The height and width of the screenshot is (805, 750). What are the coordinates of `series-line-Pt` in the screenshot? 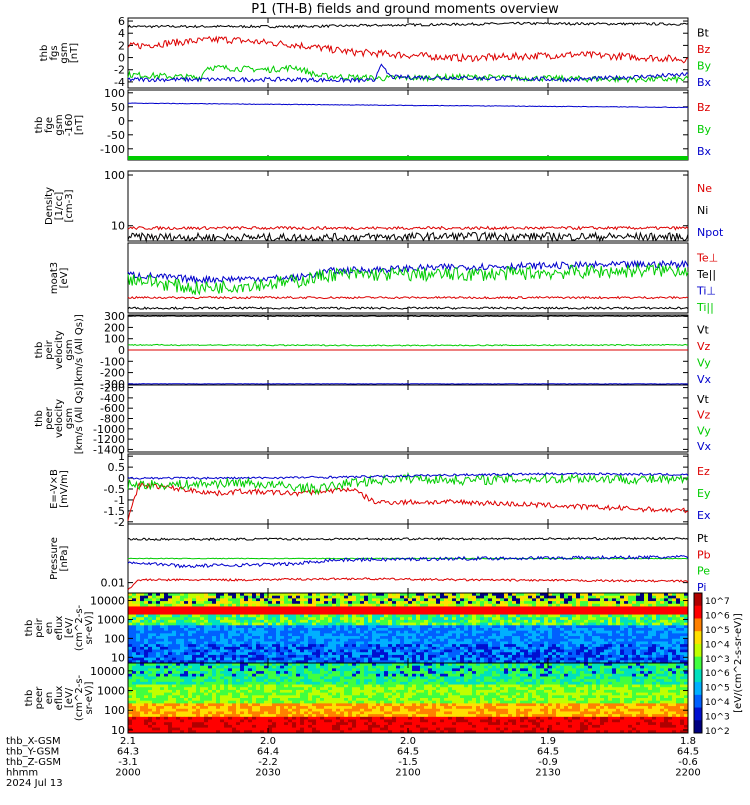 It's located at (408, 539).